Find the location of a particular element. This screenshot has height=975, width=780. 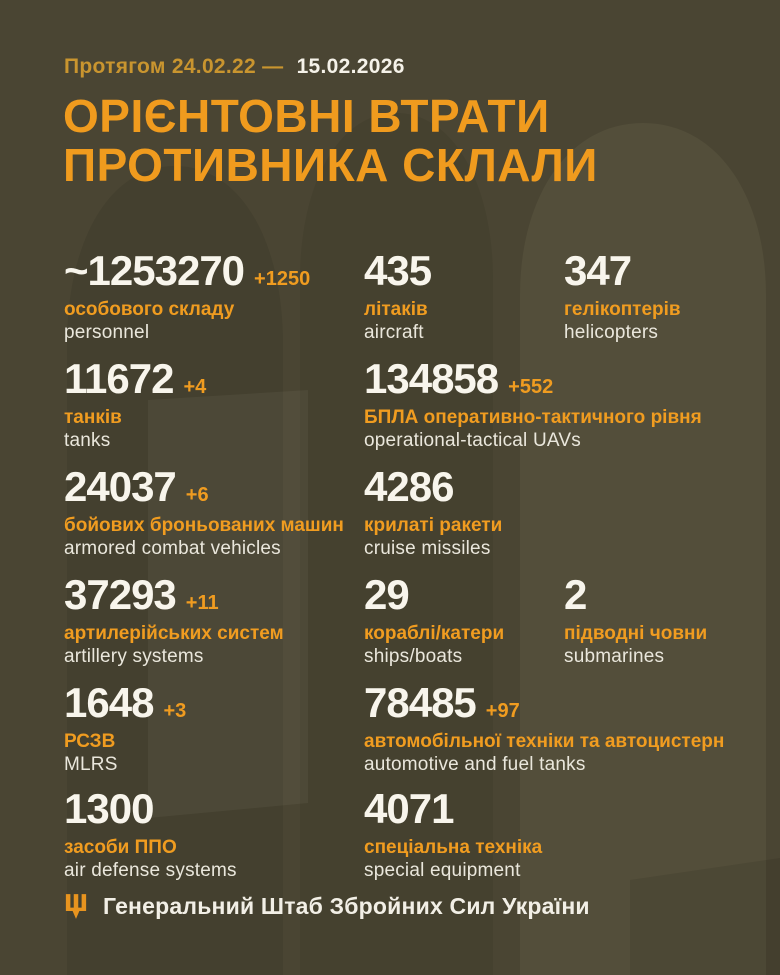

stat-label-ua: гелікоптерів is located at coordinates (622, 309).